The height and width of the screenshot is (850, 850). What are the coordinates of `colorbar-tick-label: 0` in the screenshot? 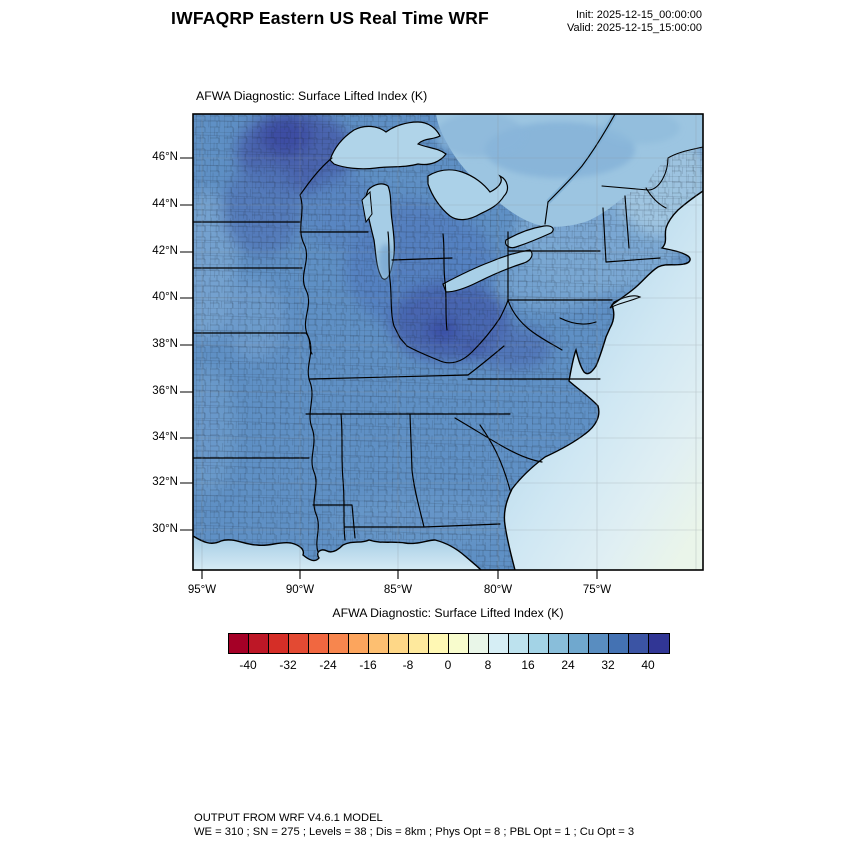 It's located at (448, 665).